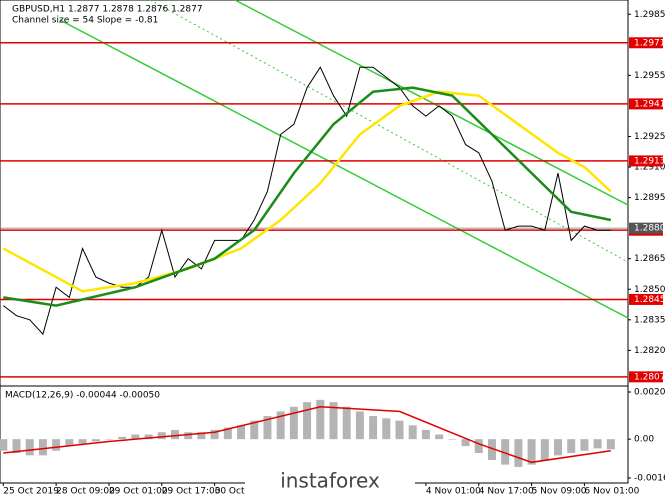 The width and height of the screenshot is (665, 499). What do you see at coordinates (649, 43) in the screenshot?
I see `level-label: 1.2971` at bounding box center [649, 43].